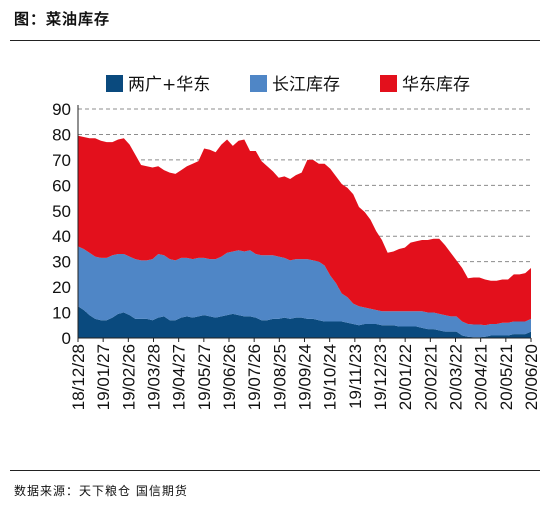 The height and width of the screenshot is (512, 550). I want to click on y-tick-60: 60, so click(61, 185).